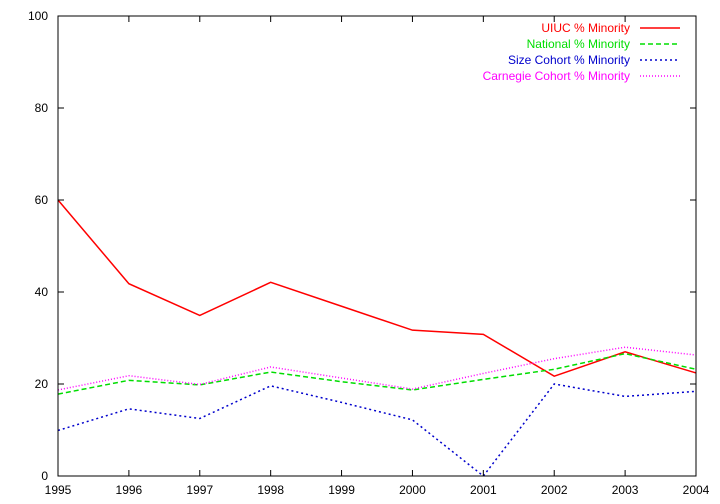 The height and width of the screenshot is (504, 720). I want to click on legend-label: Size Cohort % Minority, so click(569, 60).